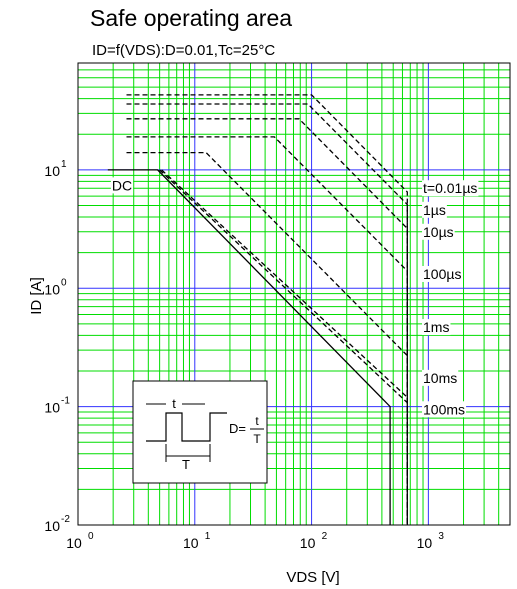  I want to click on x-tick-exponent: 3, so click(441, 536).